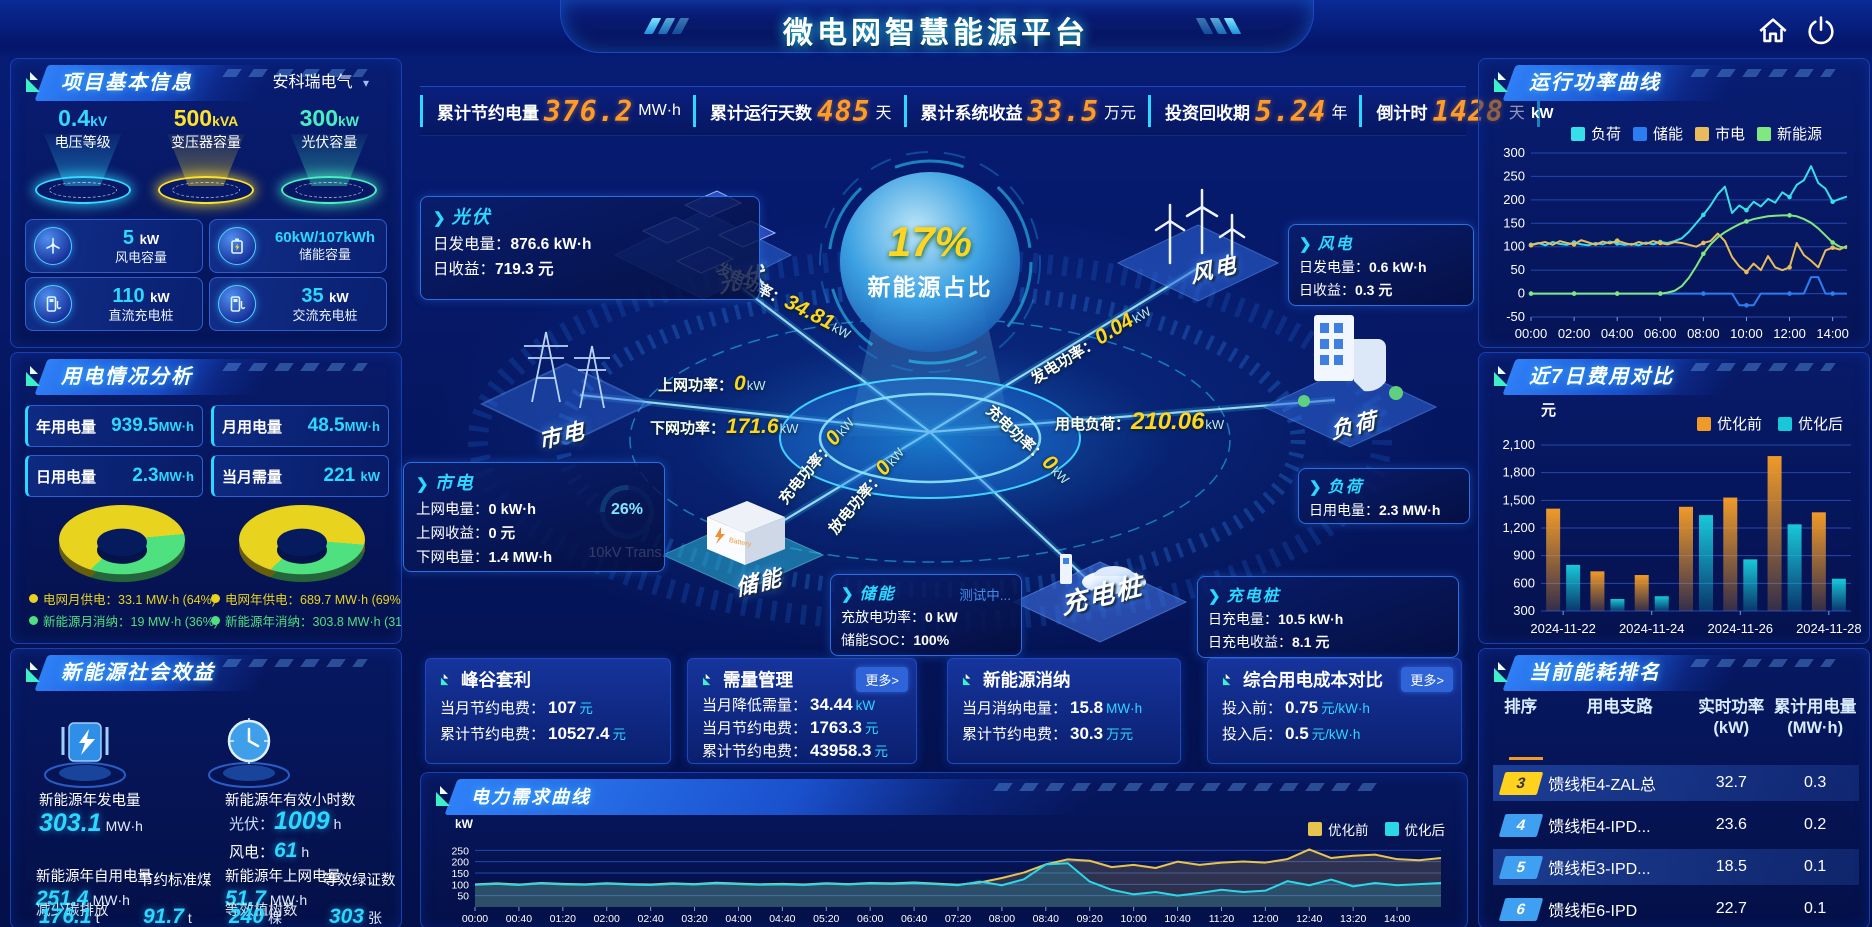 The image size is (1872, 927). Describe the element at coordinates (1595, 83) in the screenshot. I see `panel-title: 运行功率曲线` at that location.